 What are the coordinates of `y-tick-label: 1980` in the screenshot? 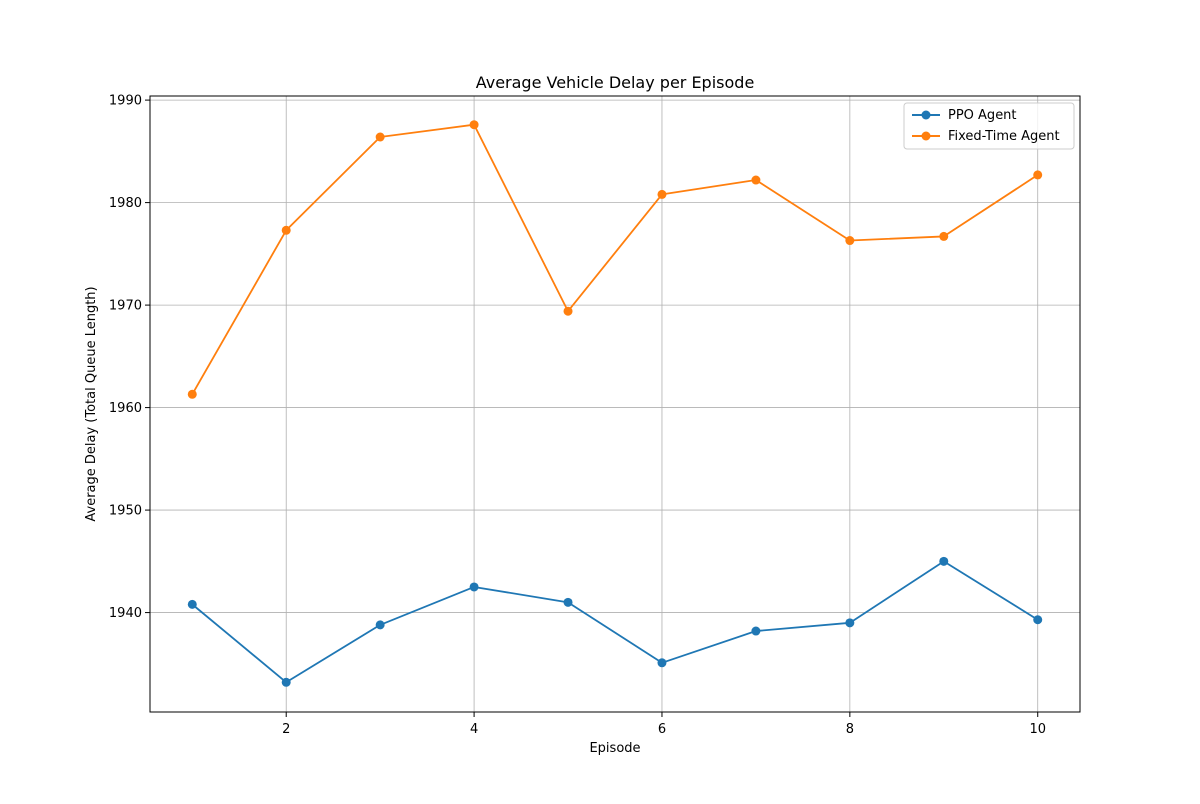 It's located at (125, 203).